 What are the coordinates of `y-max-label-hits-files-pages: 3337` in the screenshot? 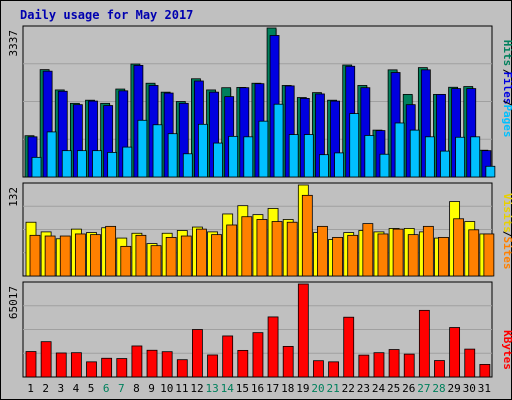 It's located at (13, 43).